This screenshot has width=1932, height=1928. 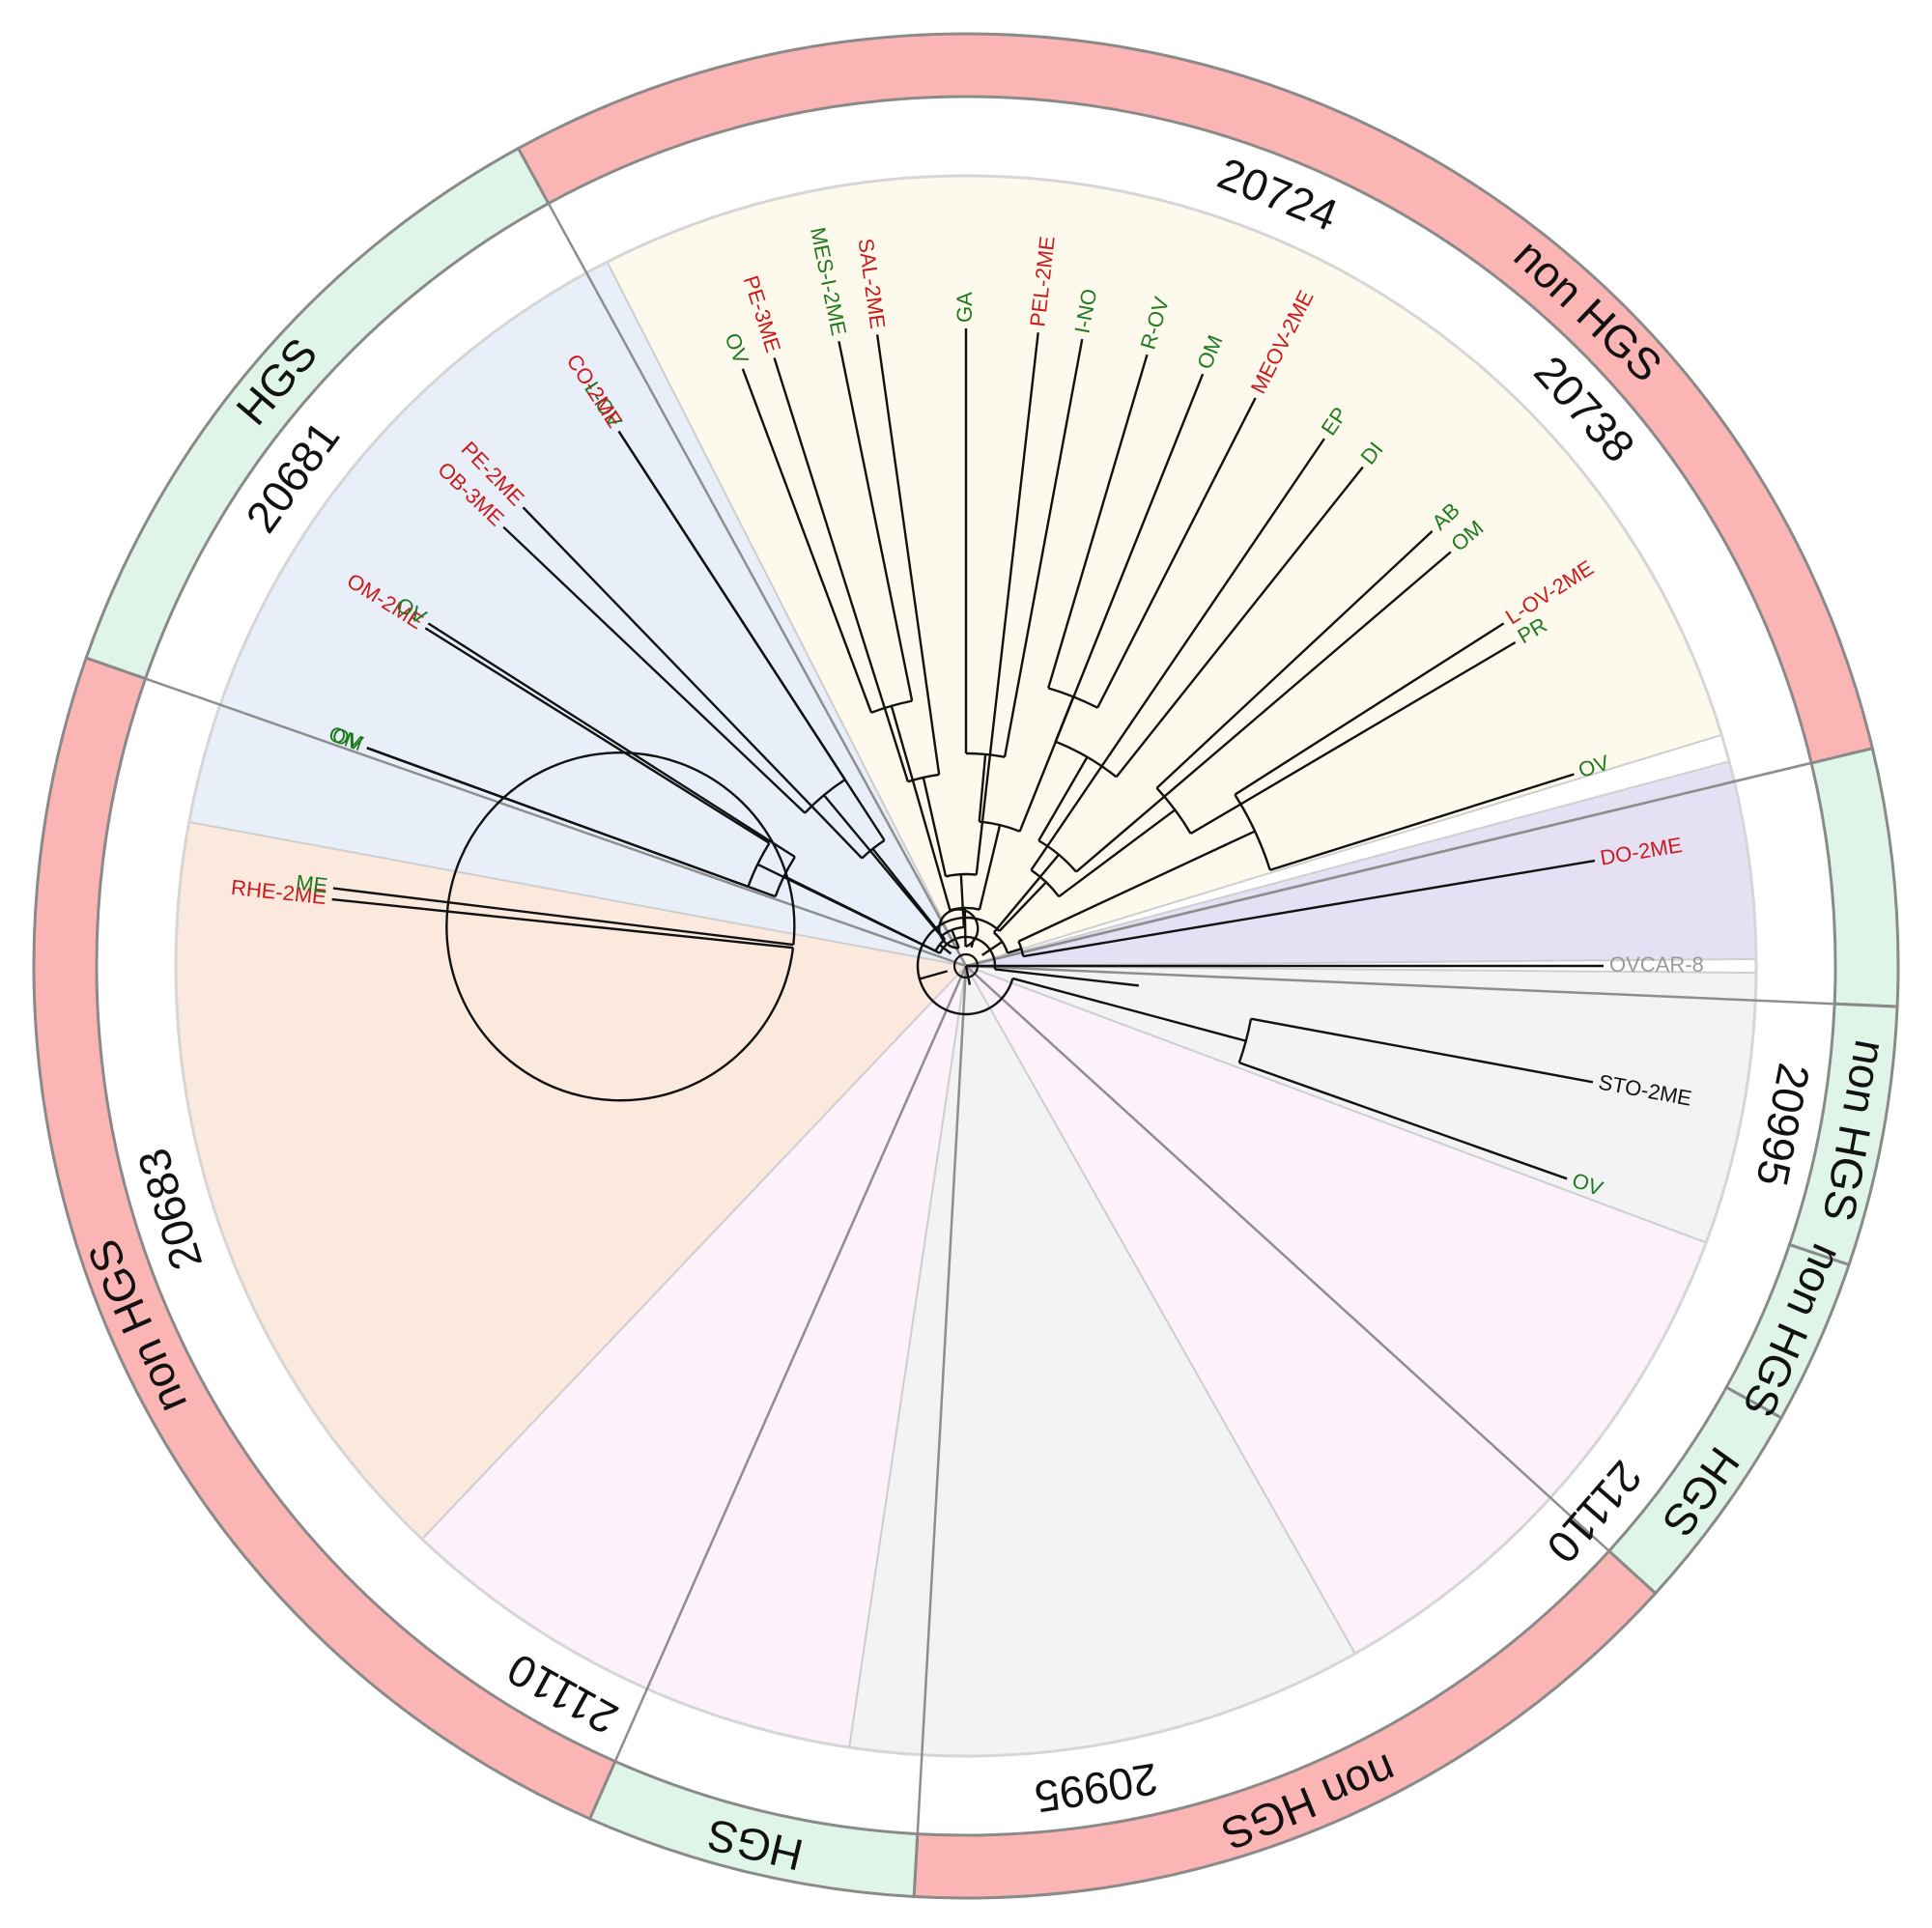 What do you see at coordinates (1854, 877) in the screenshot?
I see `outer-ring-segment` at bounding box center [1854, 877].